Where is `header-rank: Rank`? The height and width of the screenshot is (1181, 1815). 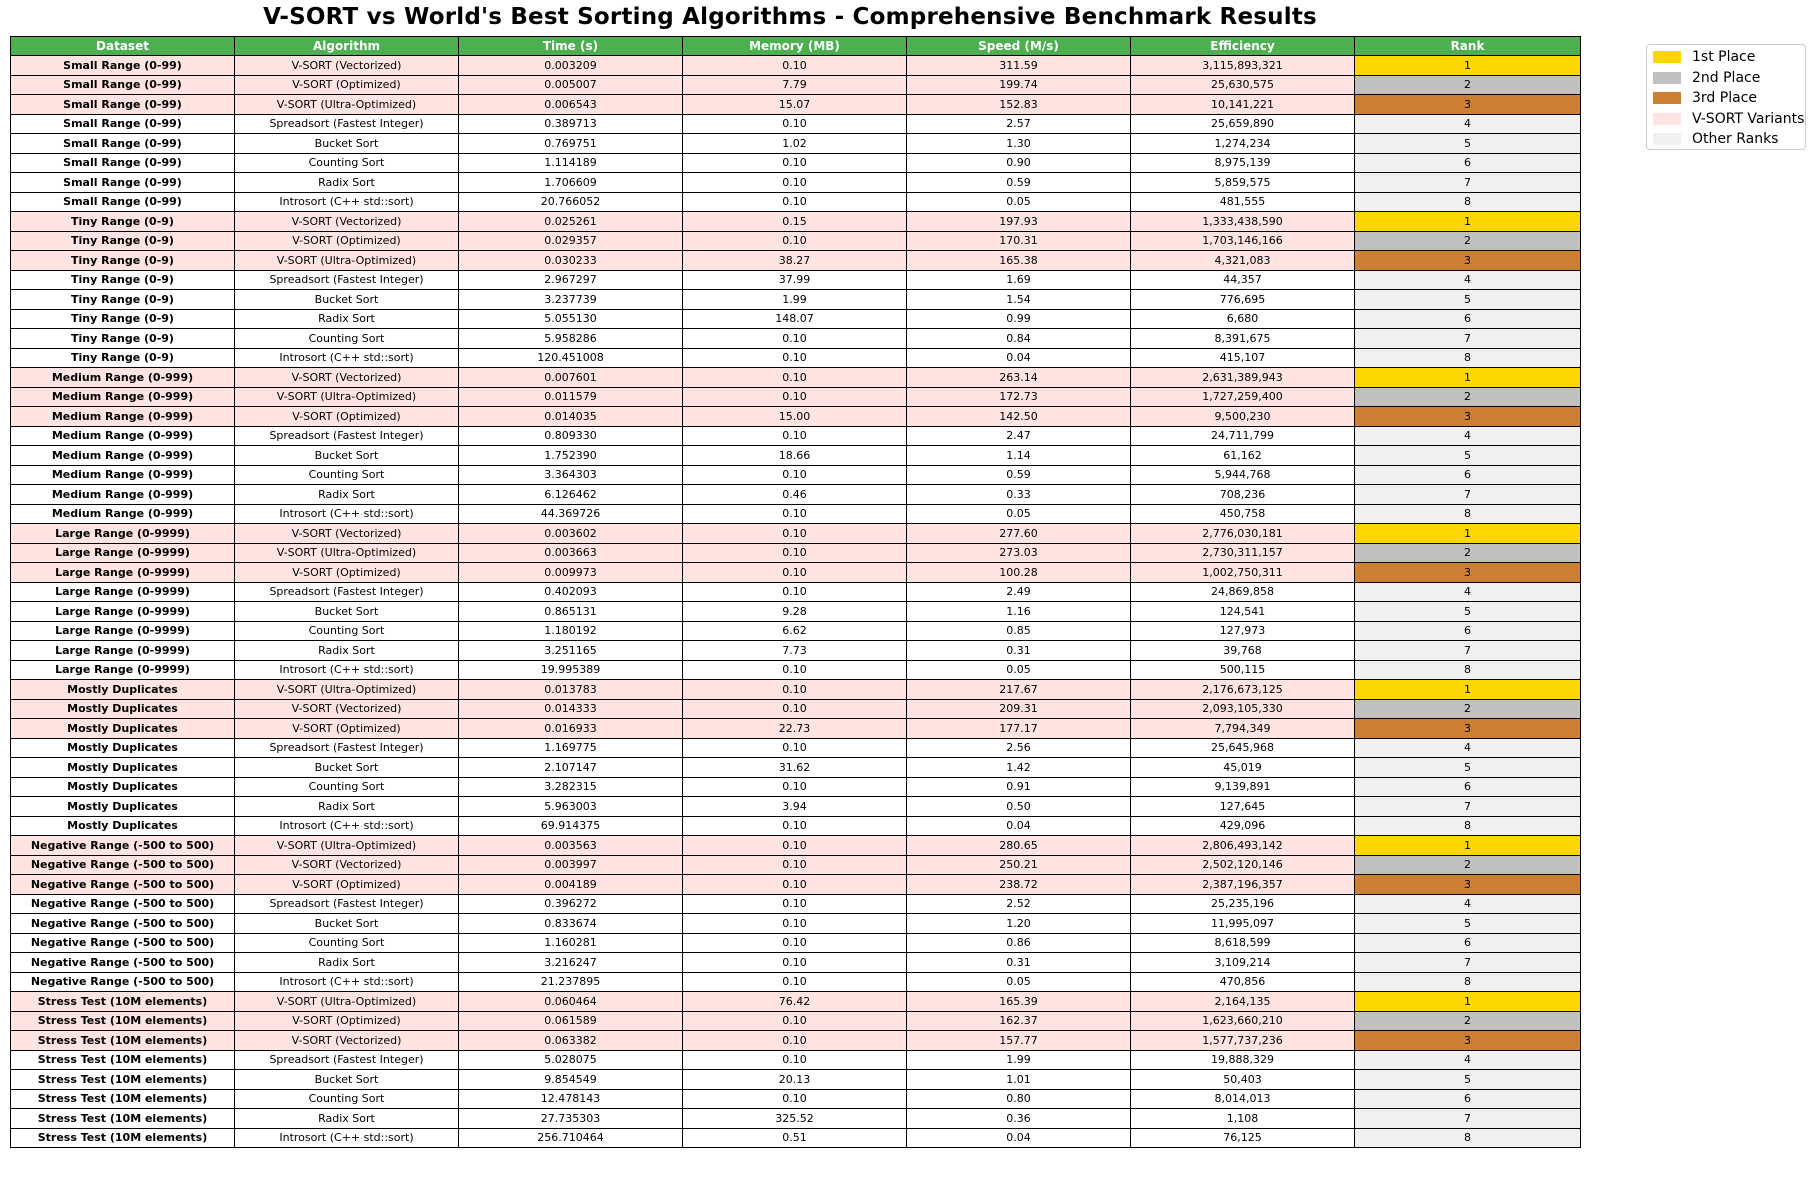 header-rank: Rank is located at coordinates (1467, 46).